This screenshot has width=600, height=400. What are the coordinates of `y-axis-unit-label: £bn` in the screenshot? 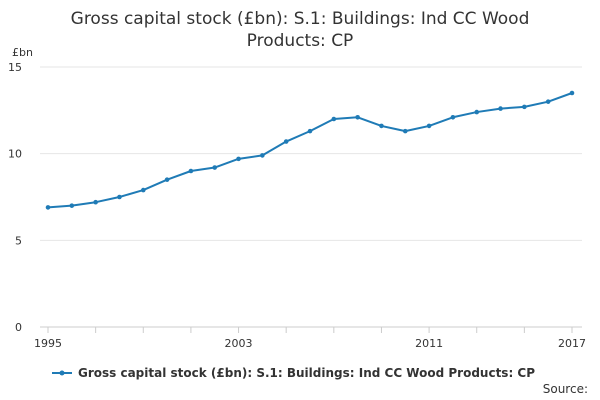 It's located at (22, 52).